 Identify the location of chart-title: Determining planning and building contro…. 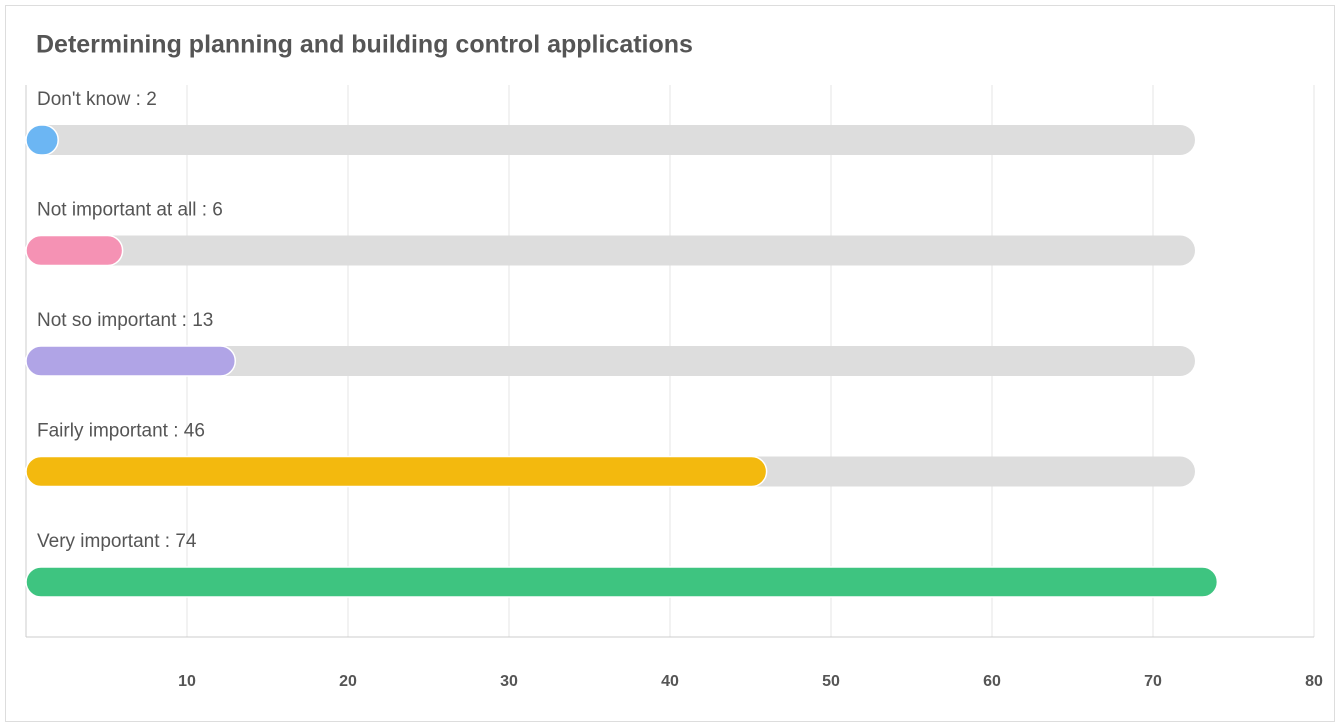
(364, 45).